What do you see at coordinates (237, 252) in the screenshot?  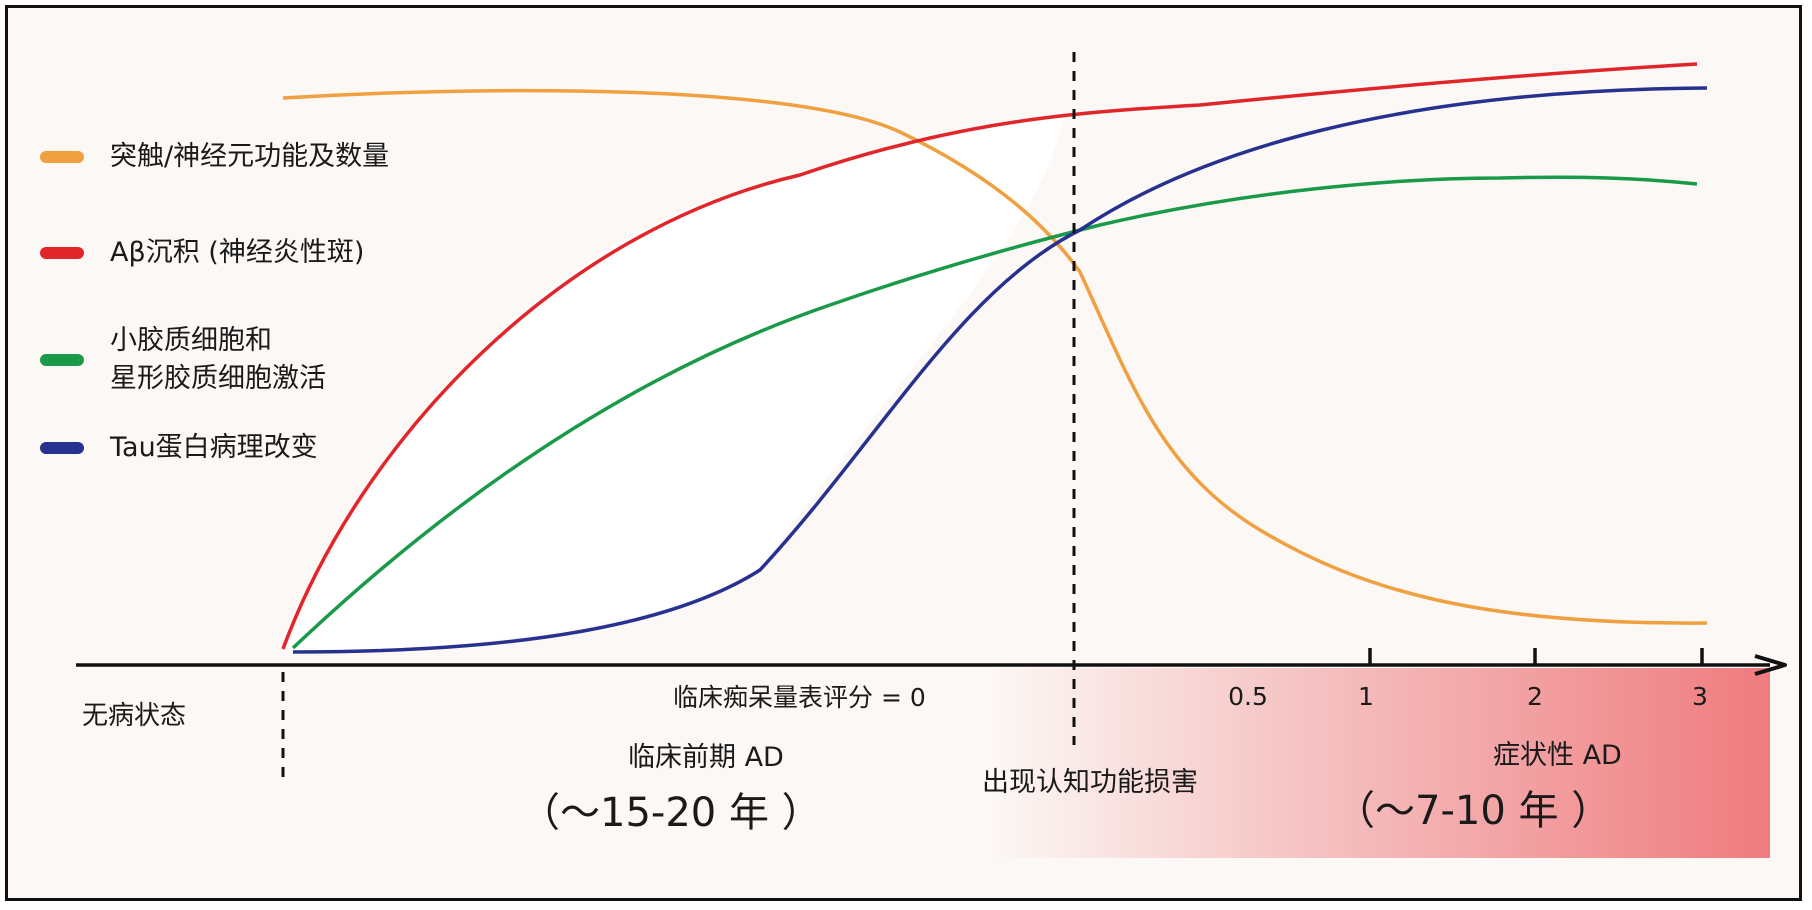 I see `legend-label: Aβ沉积 (神经炎性斑)` at bounding box center [237, 252].